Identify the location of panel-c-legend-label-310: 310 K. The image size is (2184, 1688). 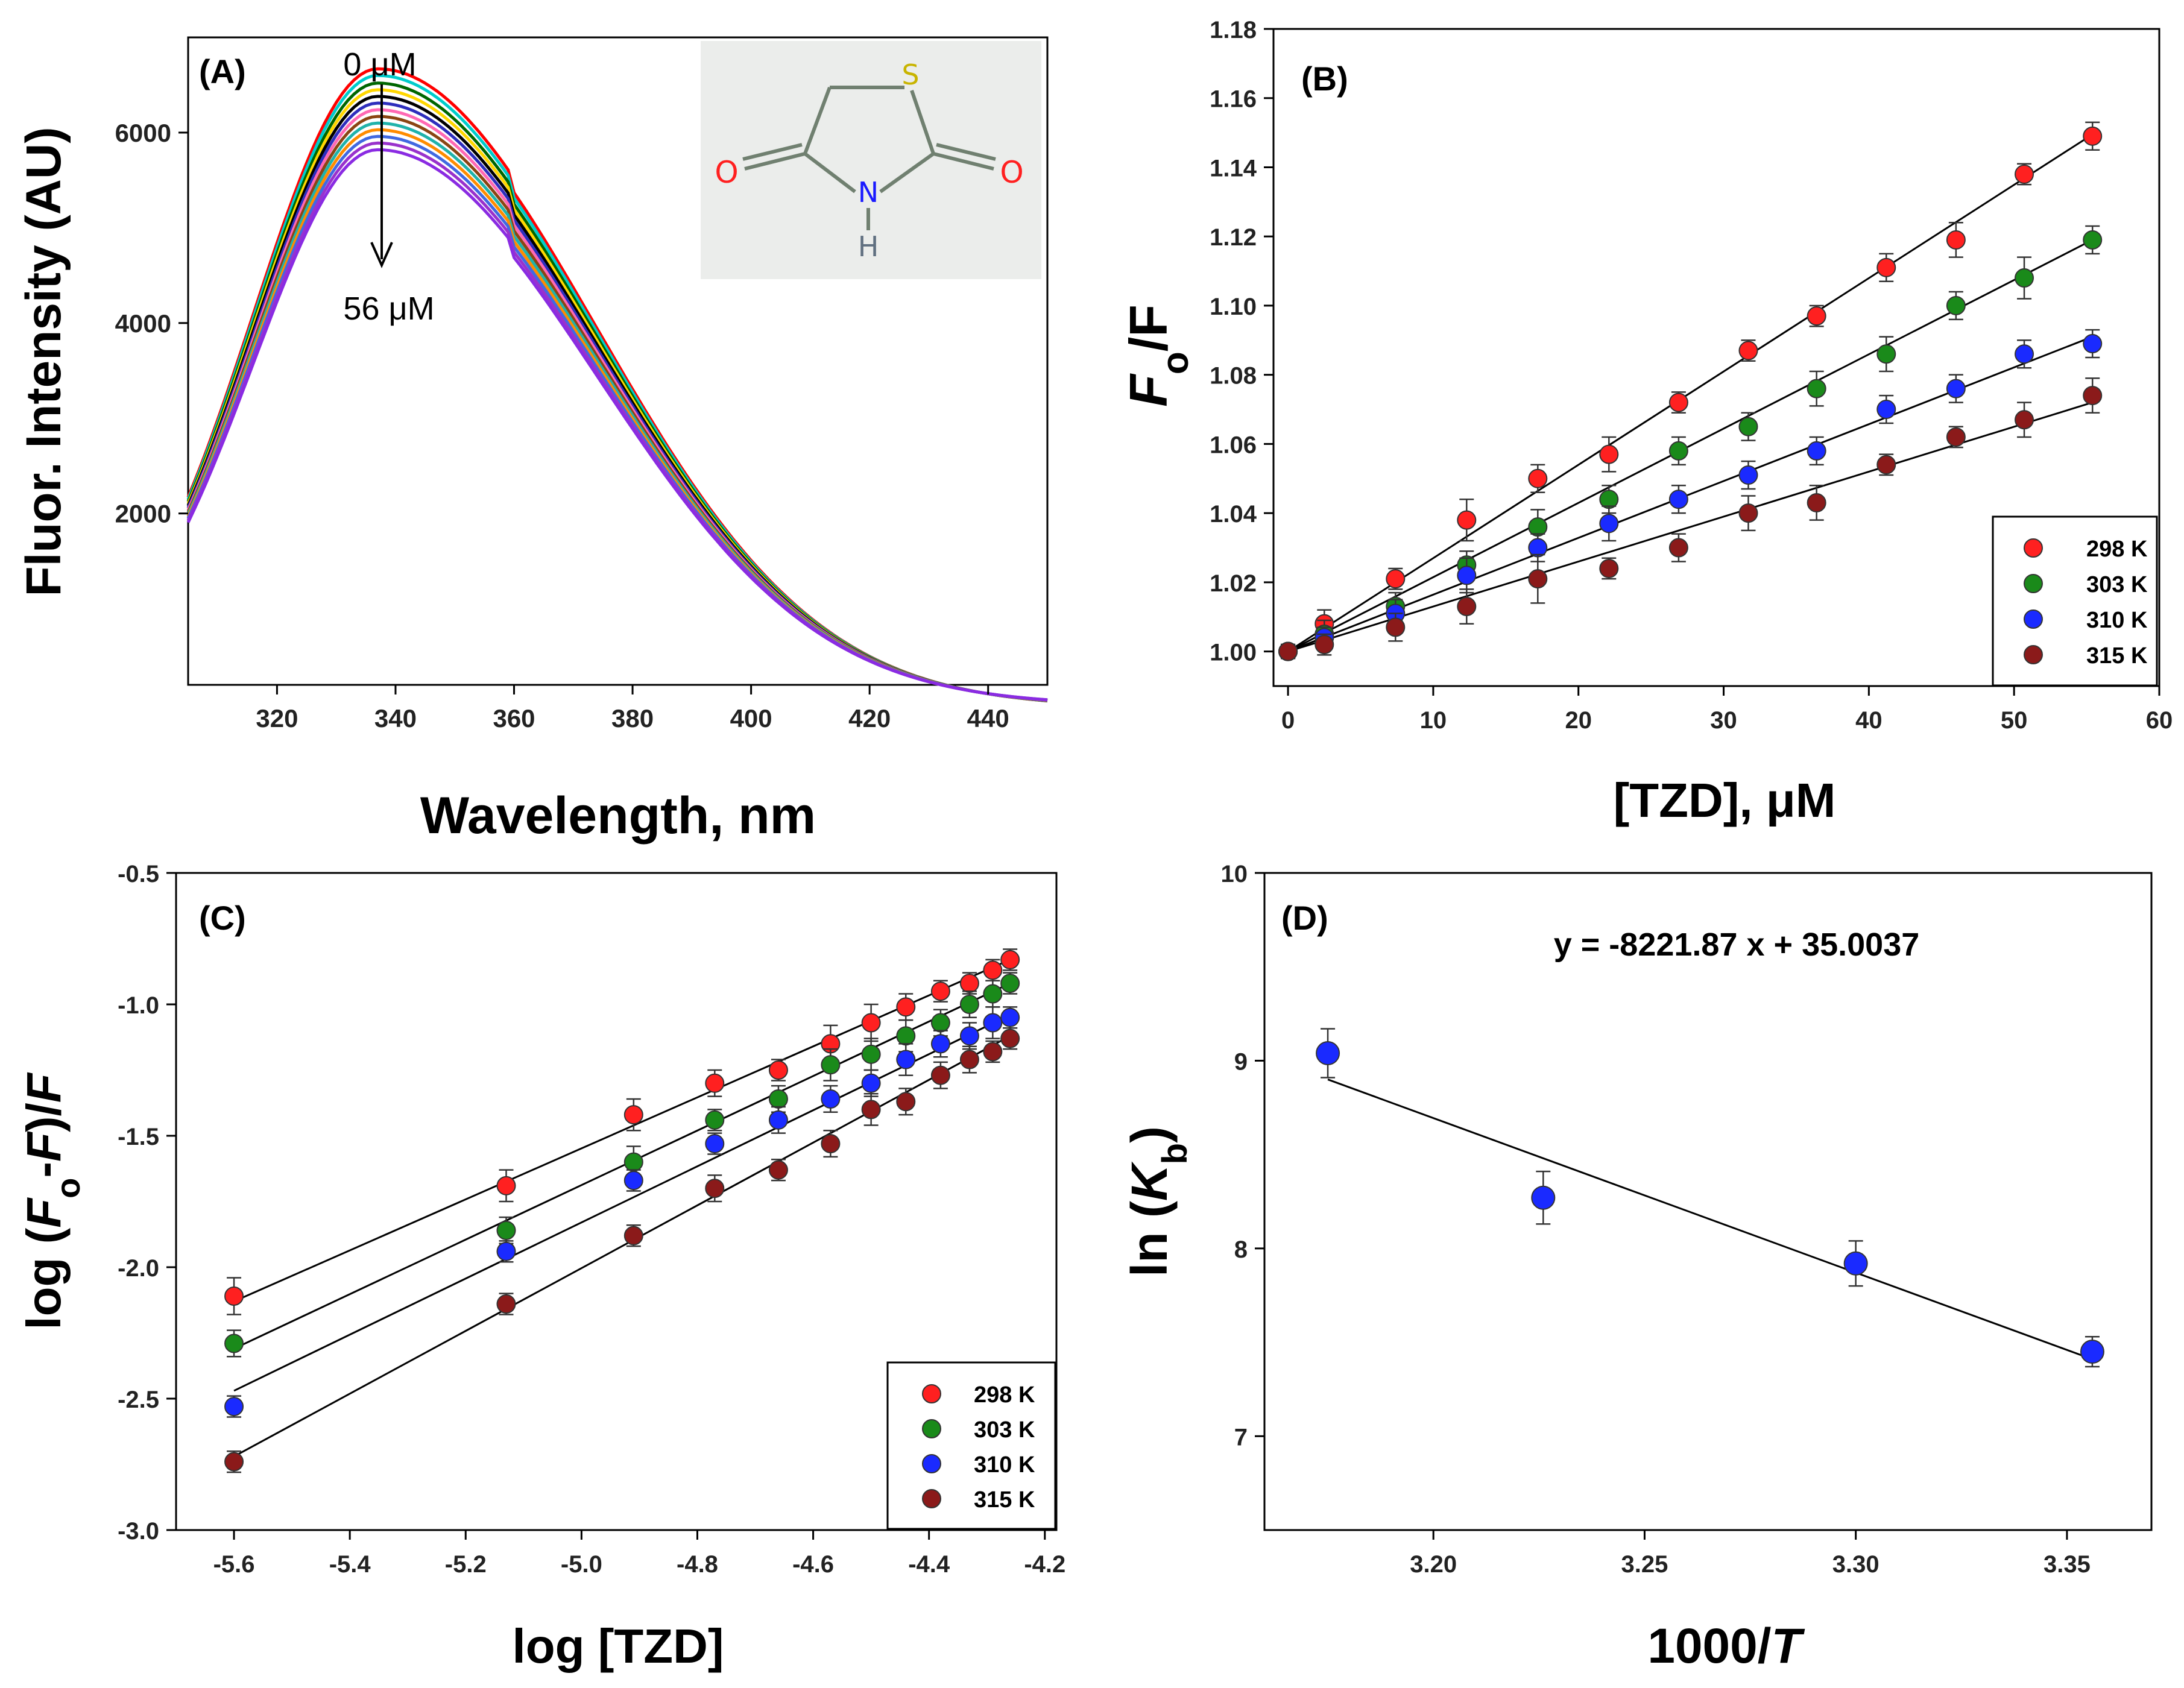
(1005, 1465).